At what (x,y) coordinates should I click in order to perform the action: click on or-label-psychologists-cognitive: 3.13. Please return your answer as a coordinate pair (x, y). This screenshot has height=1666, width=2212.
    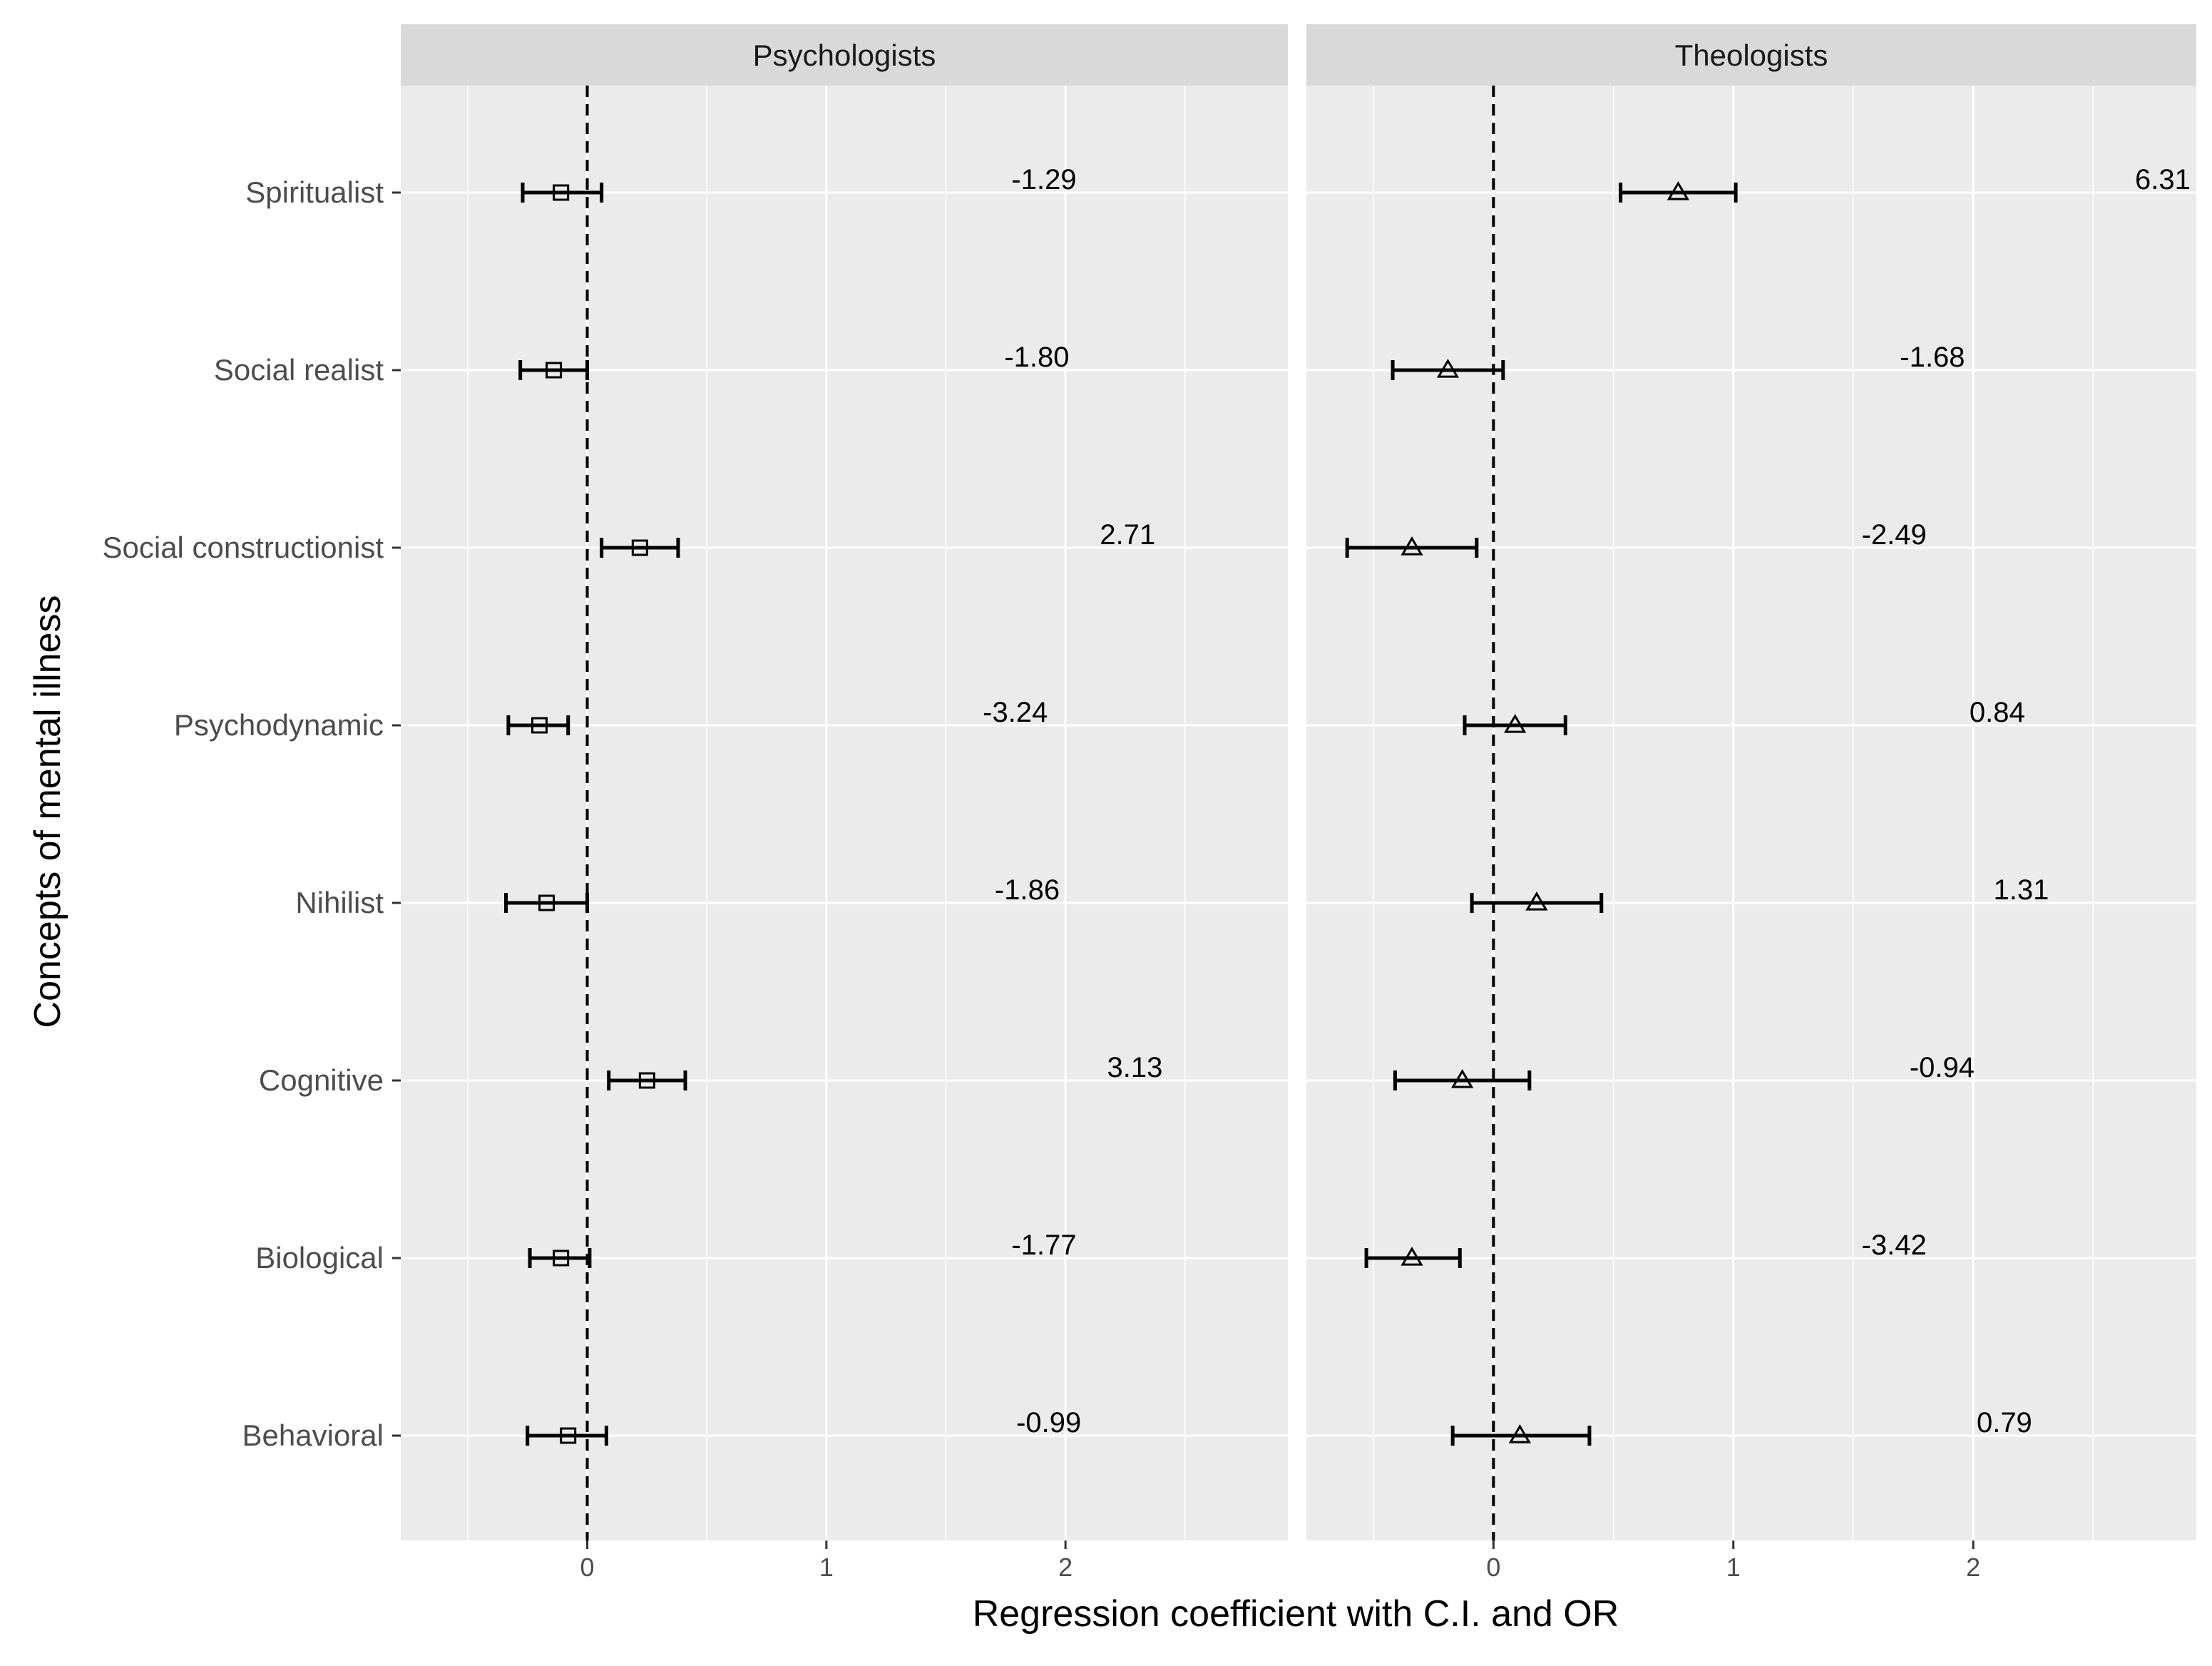
    Looking at the image, I should click on (1134, 1068).